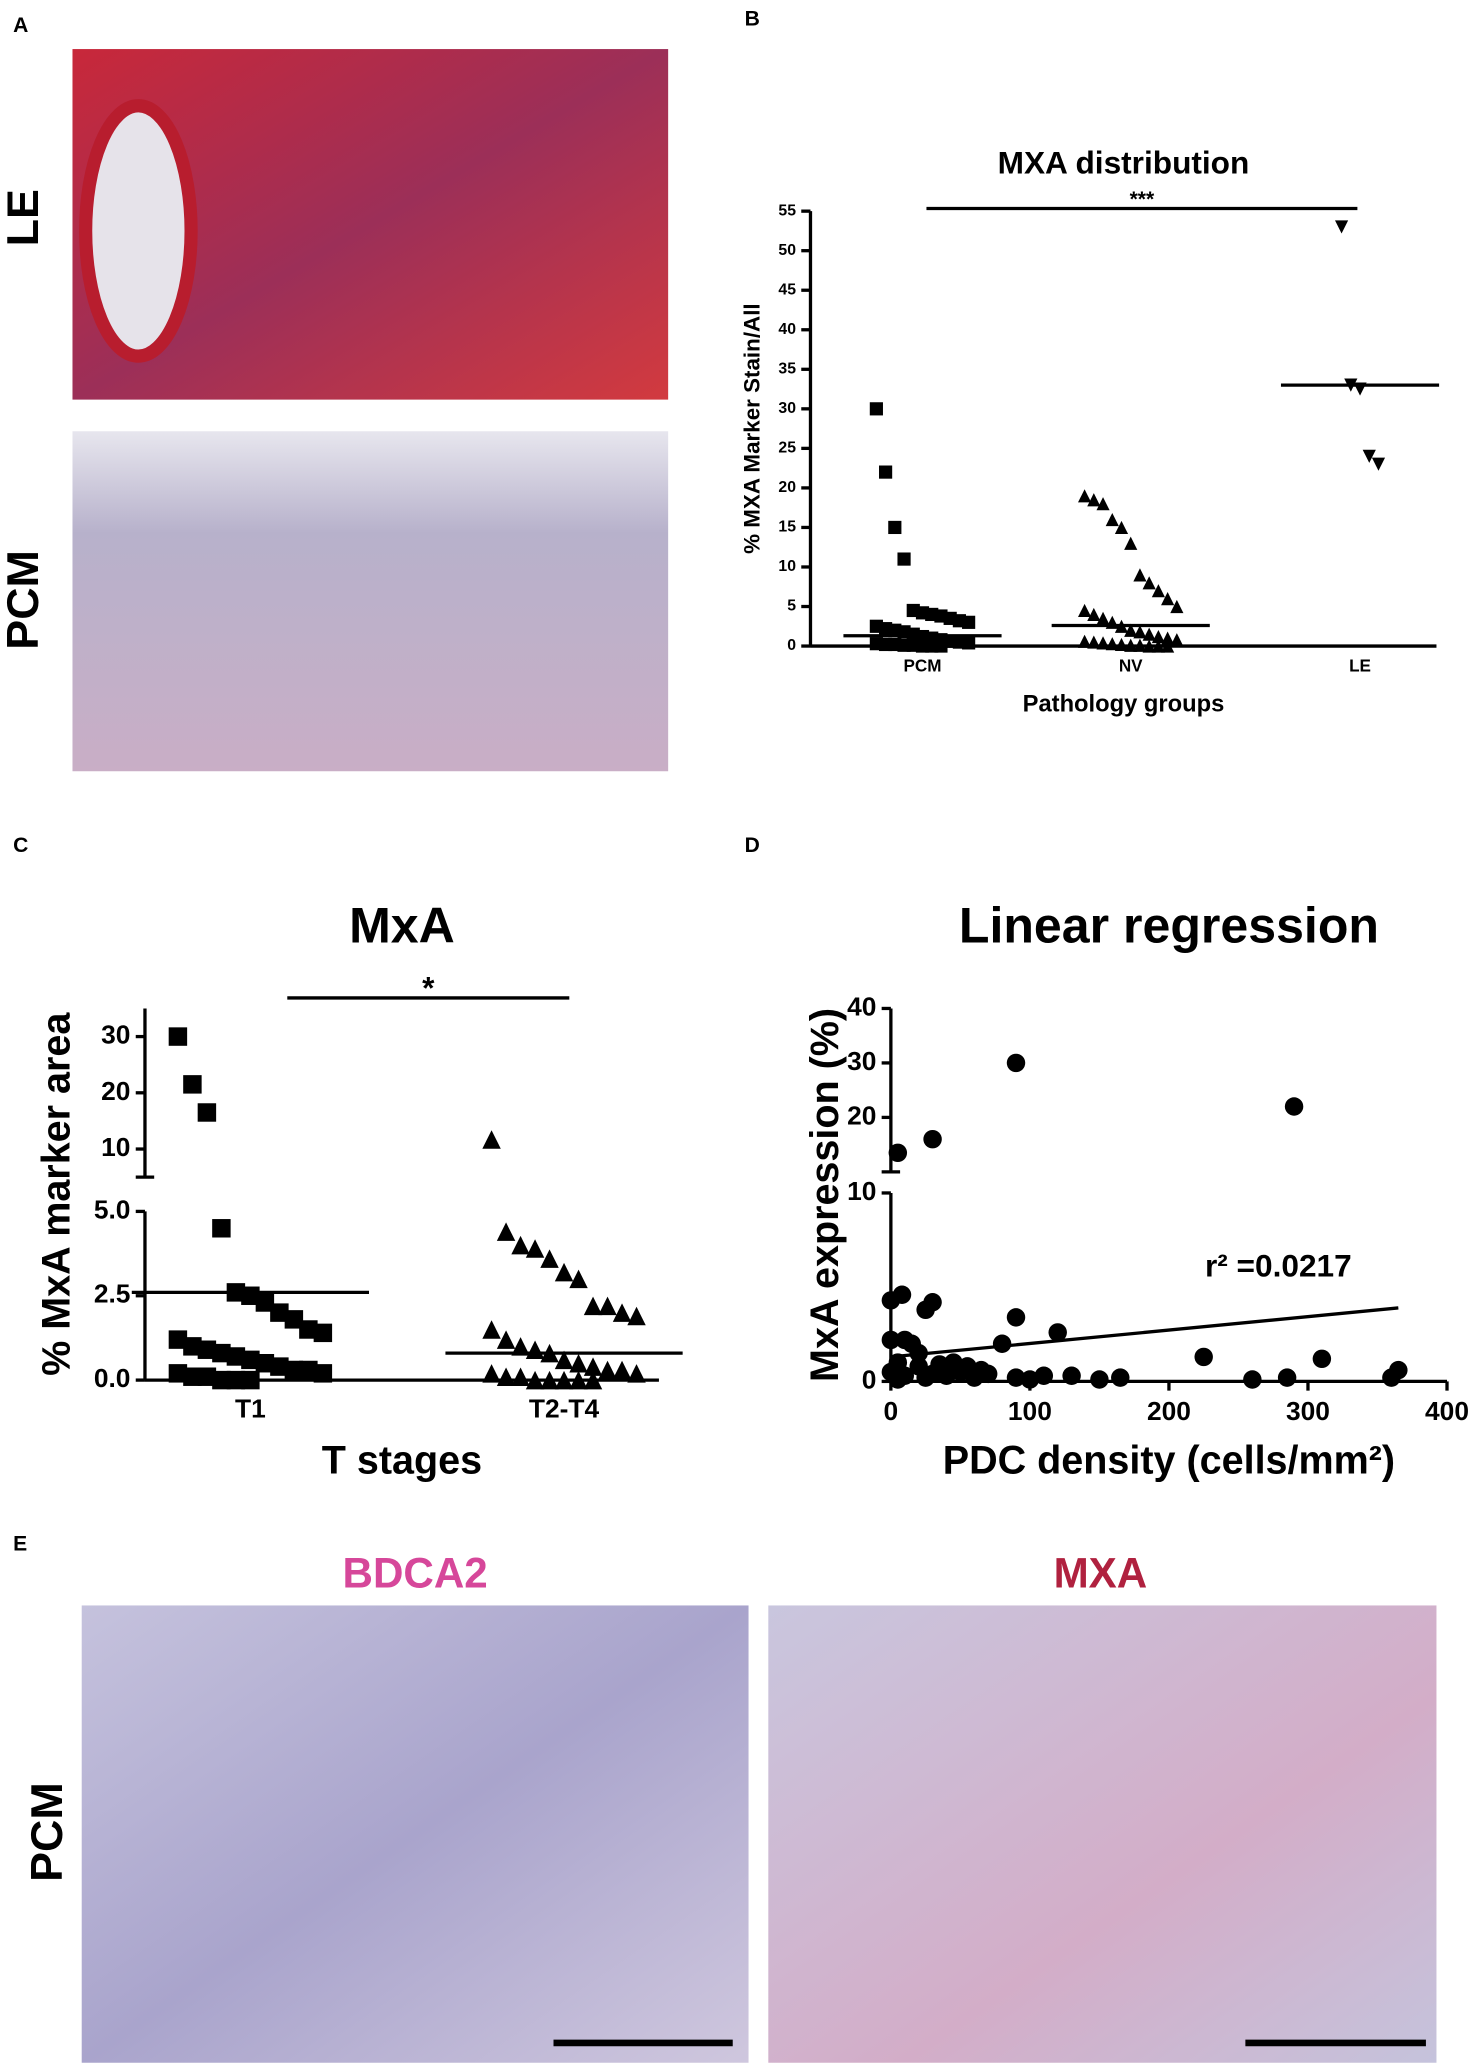 This screenshot has width=1476, height=2067. I want to click on x-tick-label: PCM, so click(922, 666).